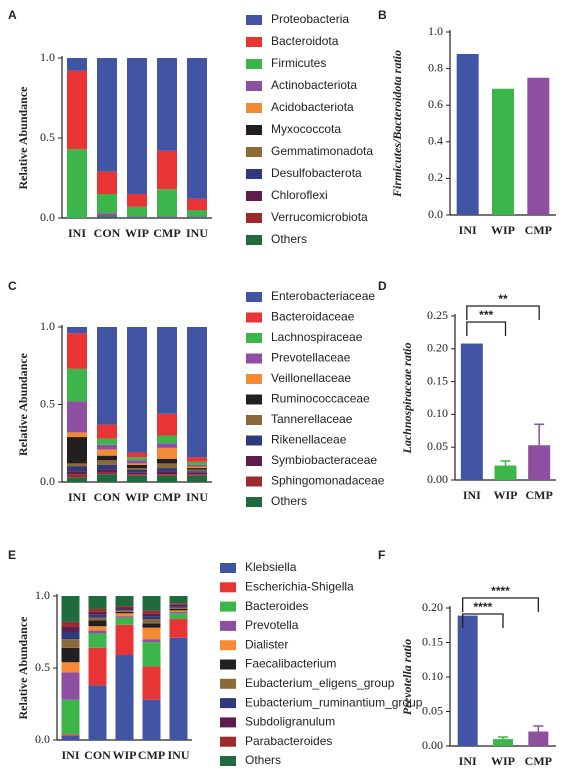  Describe the element at coordinates (435, 214) in the screenshot. I see `y-tick-label: 0.0` at that location.